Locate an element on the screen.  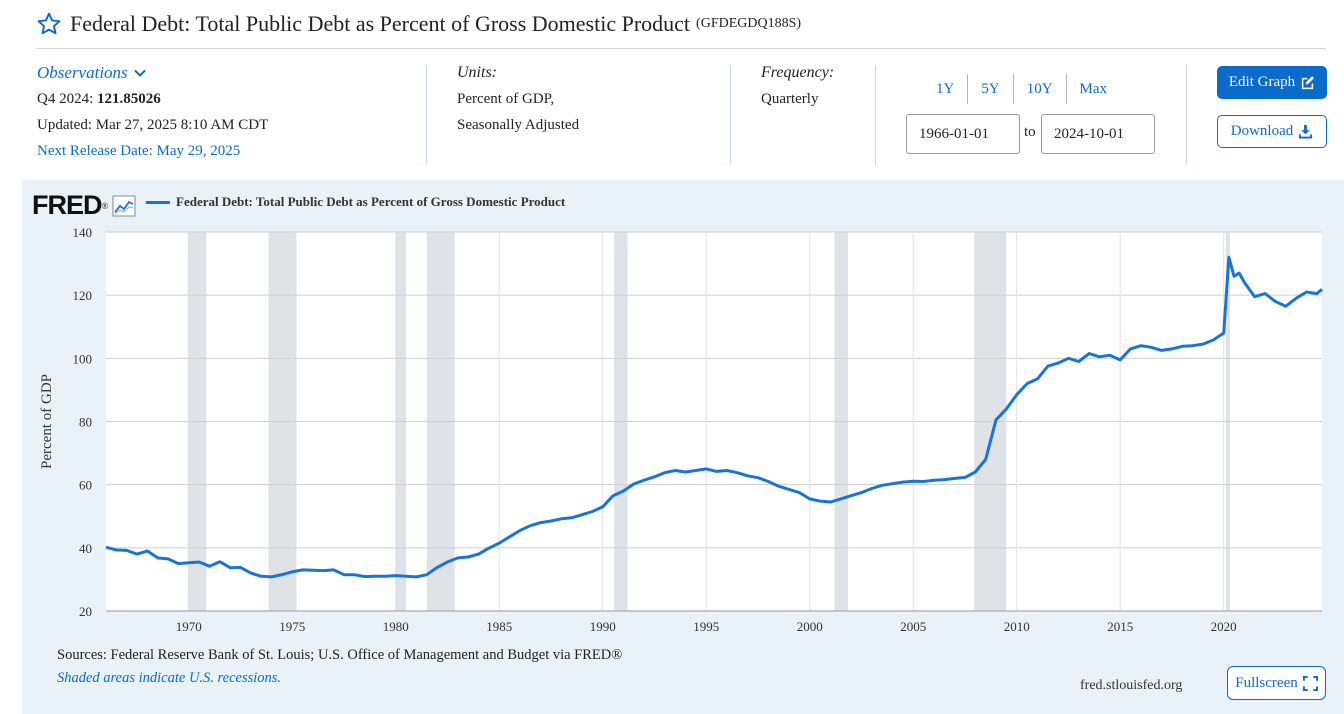
frequency-value: Quarterly is located at coordinates (790, 99).